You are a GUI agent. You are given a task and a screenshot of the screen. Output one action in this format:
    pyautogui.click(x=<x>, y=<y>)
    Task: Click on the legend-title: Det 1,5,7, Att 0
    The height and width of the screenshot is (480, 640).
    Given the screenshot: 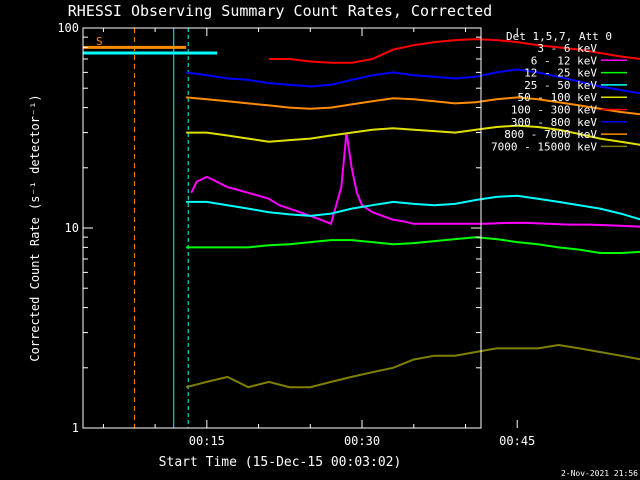 What is the action you would take?
    pyautogui.click(x=559, y=36)
    